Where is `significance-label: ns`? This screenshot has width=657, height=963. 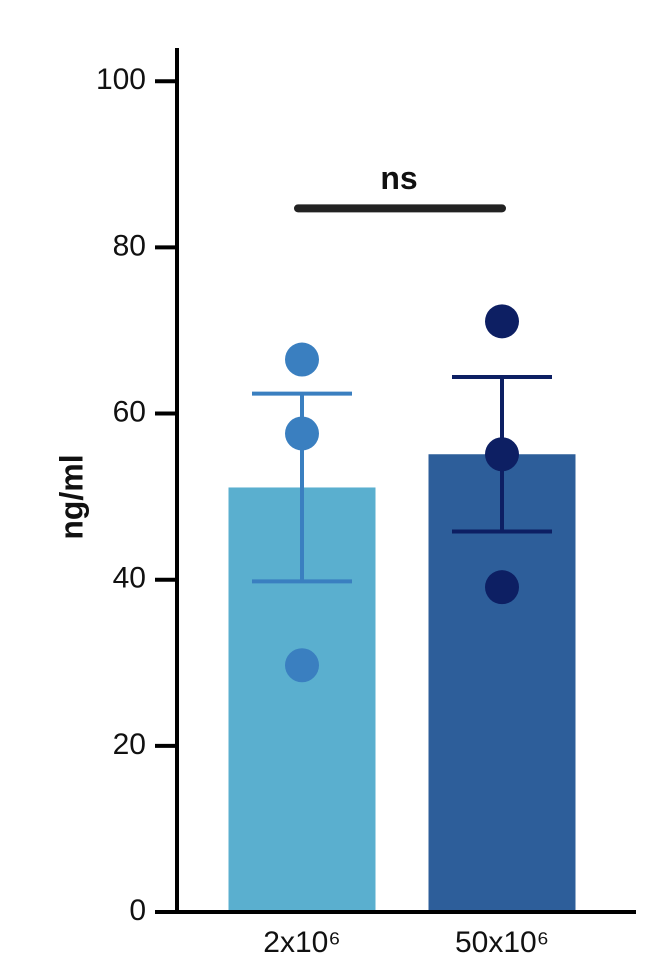 significance-label: ns is located at coordinates (398, 178).